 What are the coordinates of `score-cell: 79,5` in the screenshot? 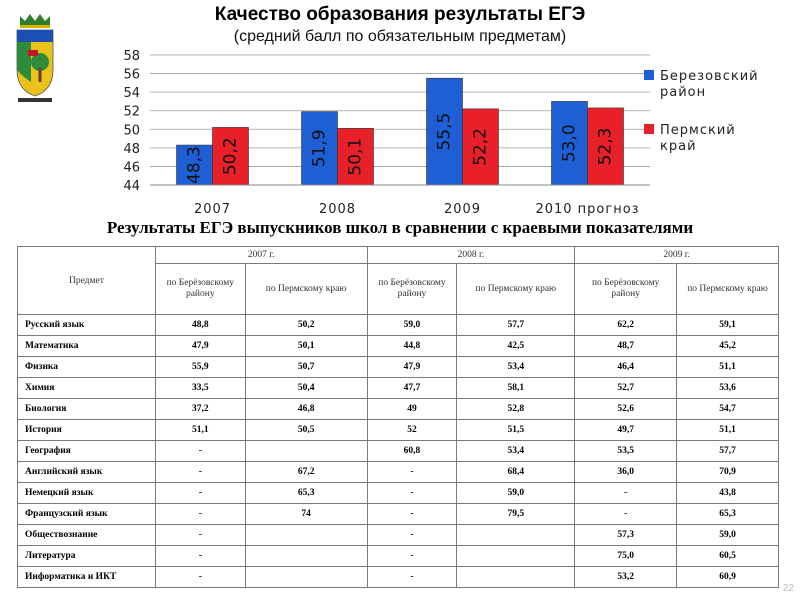 It's located at (516, 514).